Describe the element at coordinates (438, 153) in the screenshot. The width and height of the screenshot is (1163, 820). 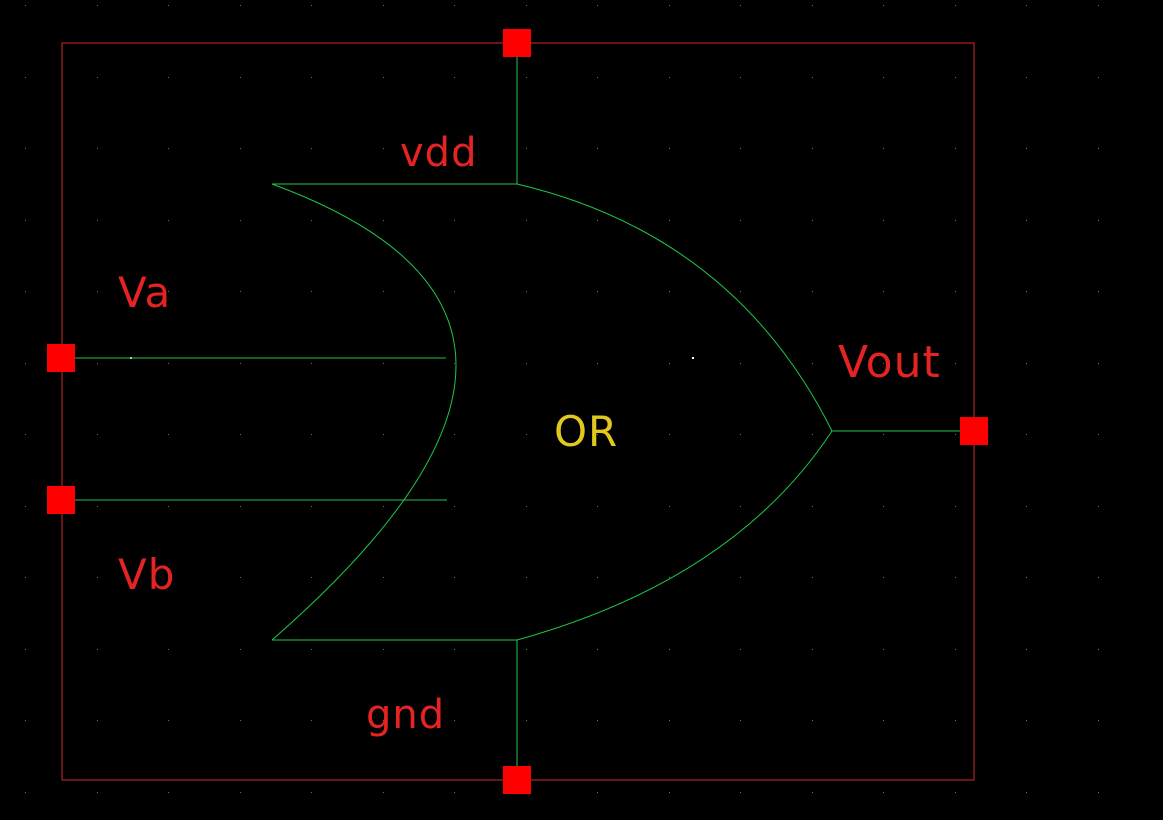
I see `label-vdd: vdd` at that location.